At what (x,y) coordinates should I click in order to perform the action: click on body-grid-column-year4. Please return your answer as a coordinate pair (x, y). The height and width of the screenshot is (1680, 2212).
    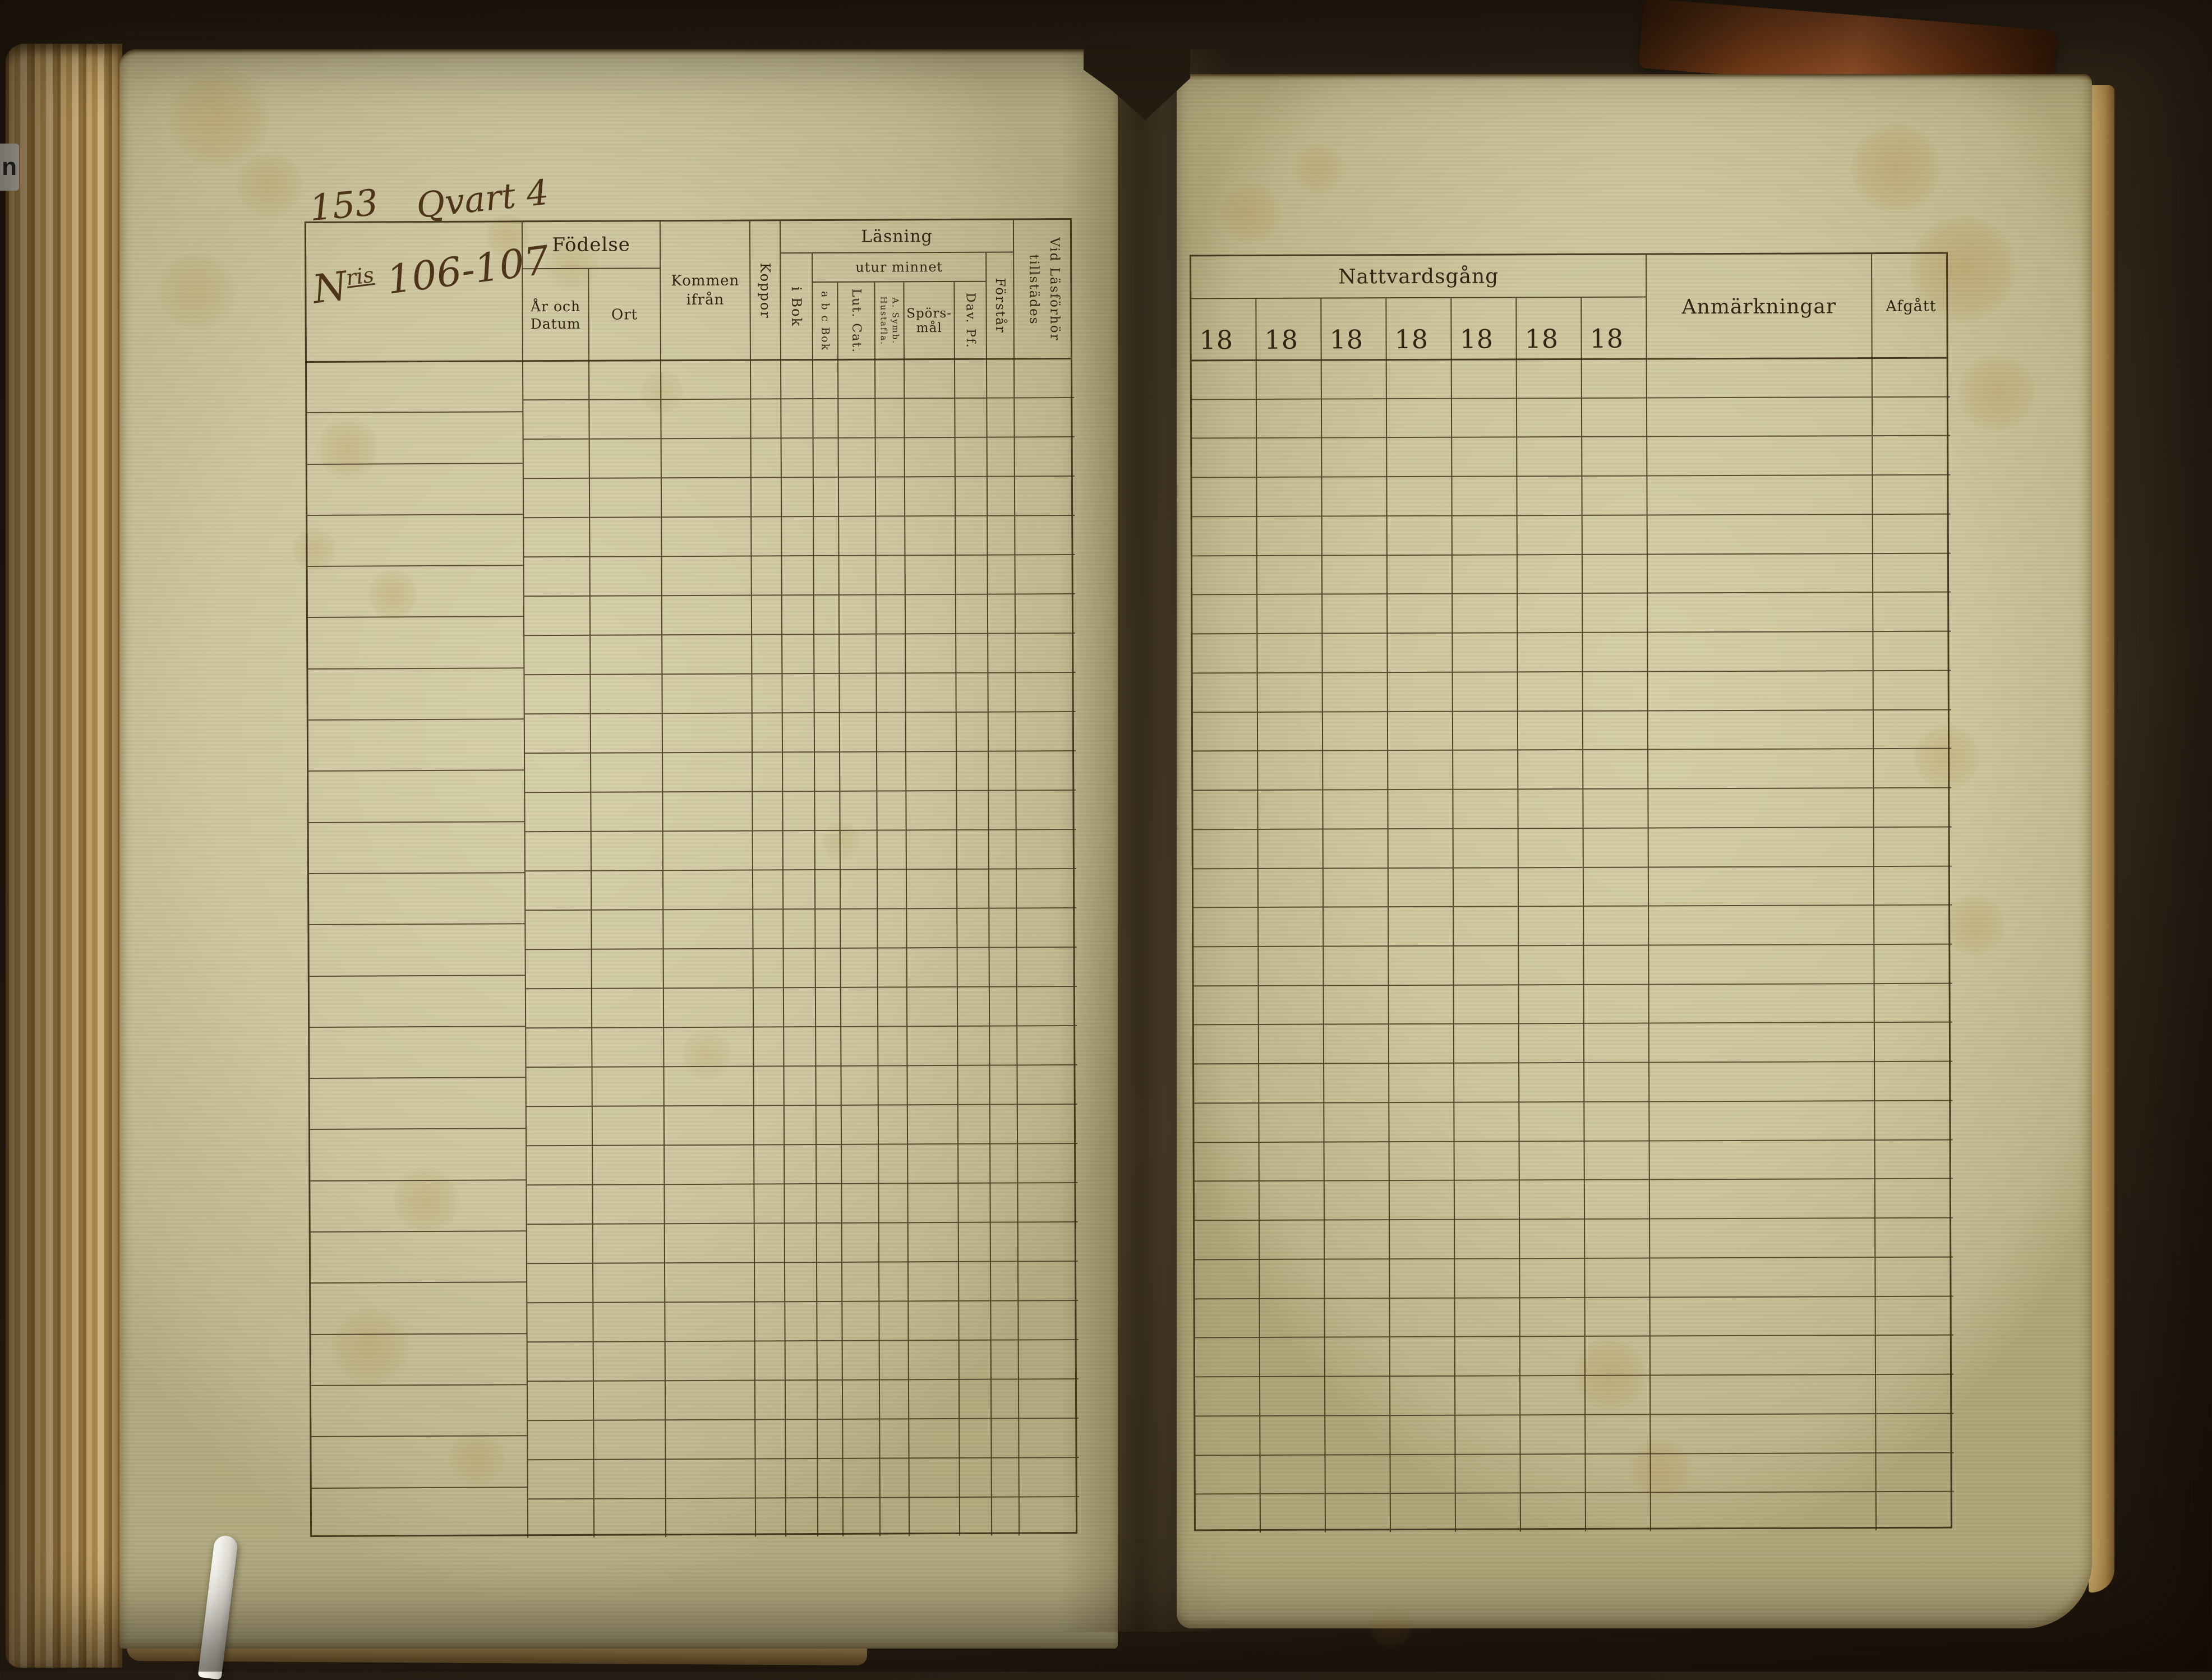
    Looking at the image, I should click on (1421, 946).